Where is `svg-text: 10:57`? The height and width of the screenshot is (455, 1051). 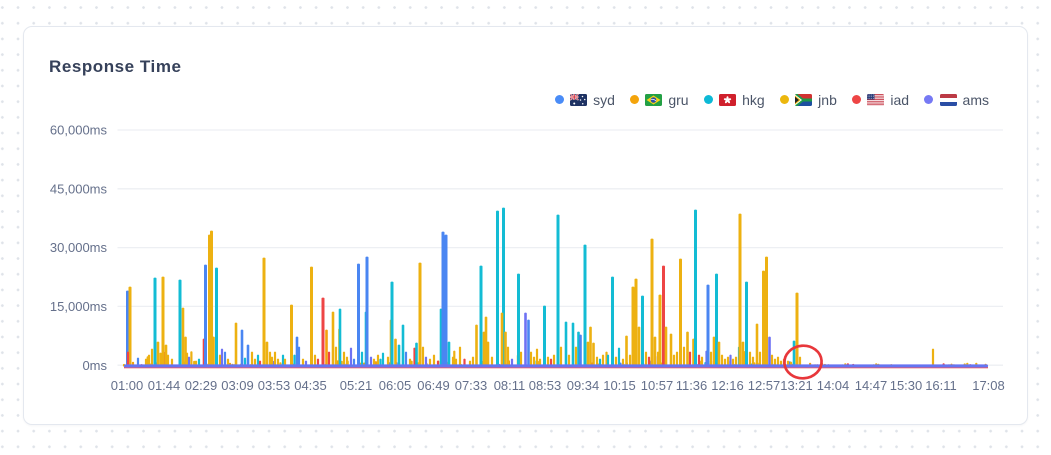
svg-text: 10:57 is located at coordinates (657, 385).